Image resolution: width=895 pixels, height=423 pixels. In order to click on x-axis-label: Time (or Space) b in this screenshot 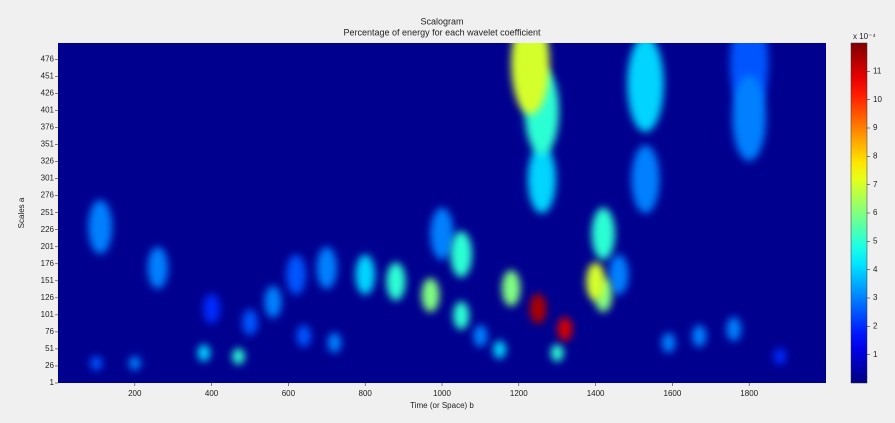, I will do `click(442, 405)`.